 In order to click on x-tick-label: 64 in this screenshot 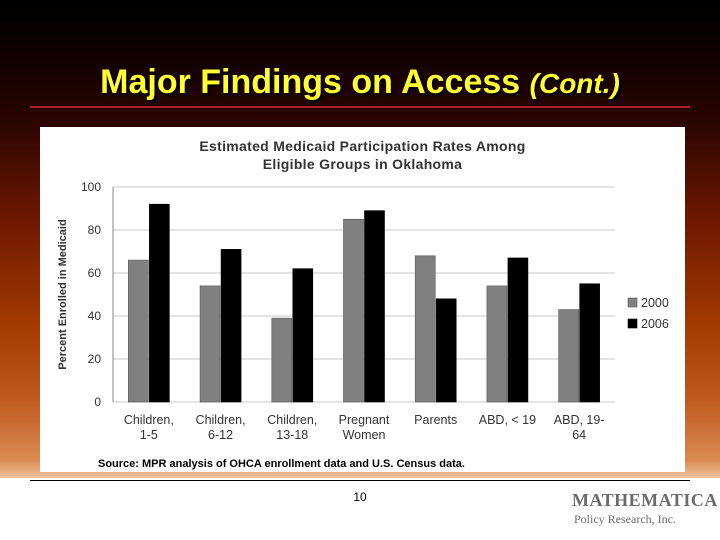, I will do `click(579, 435)`.